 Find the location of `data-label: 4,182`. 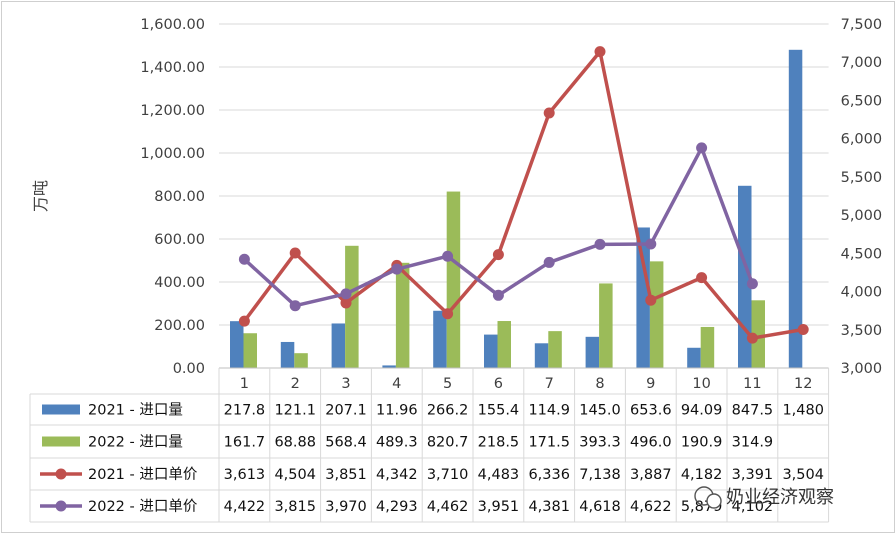

data-label: 4,182 is located at coordinates (702, 475).